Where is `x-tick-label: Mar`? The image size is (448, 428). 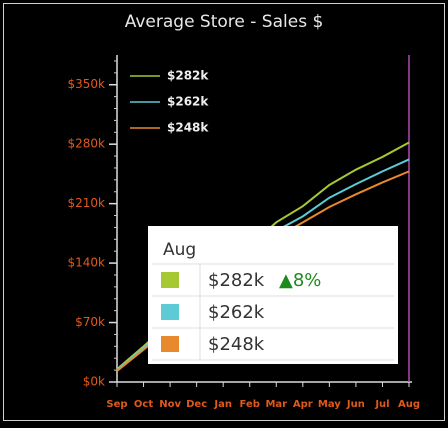 x-tick-label: Mar is located at coordinates (276, 404).